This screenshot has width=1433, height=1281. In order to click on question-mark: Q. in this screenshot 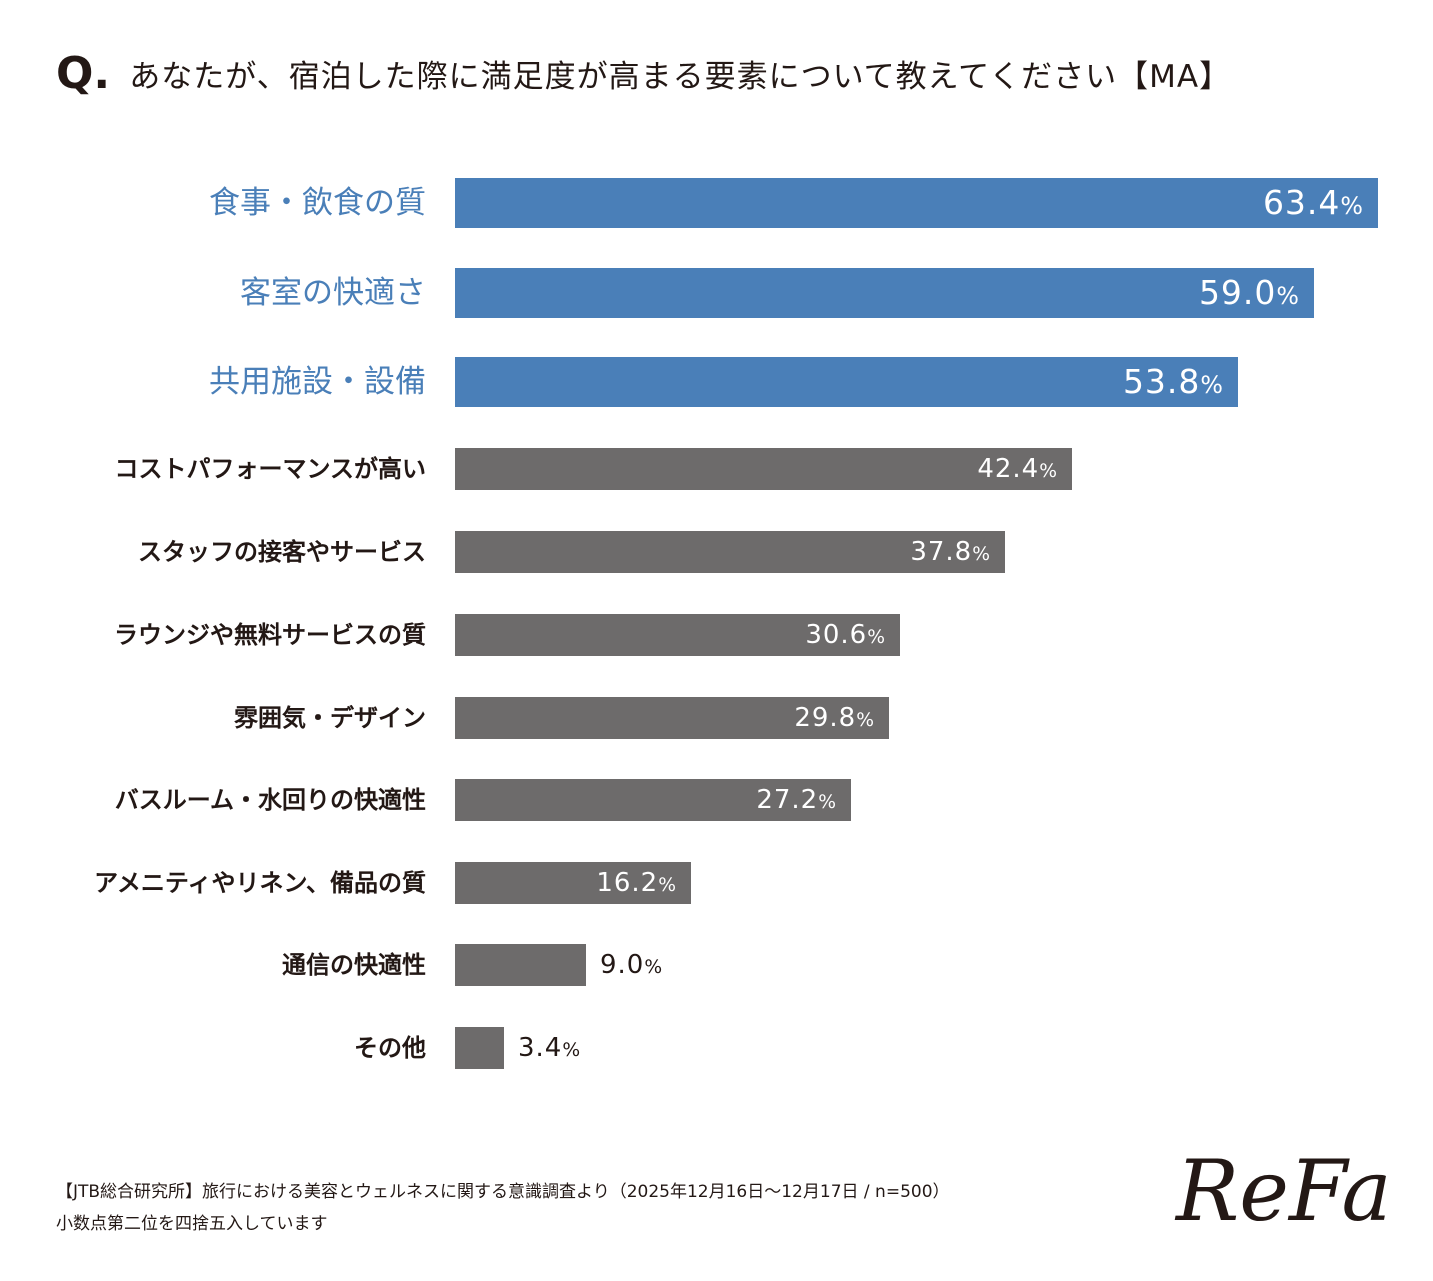, I will do `click(83, 73)`.